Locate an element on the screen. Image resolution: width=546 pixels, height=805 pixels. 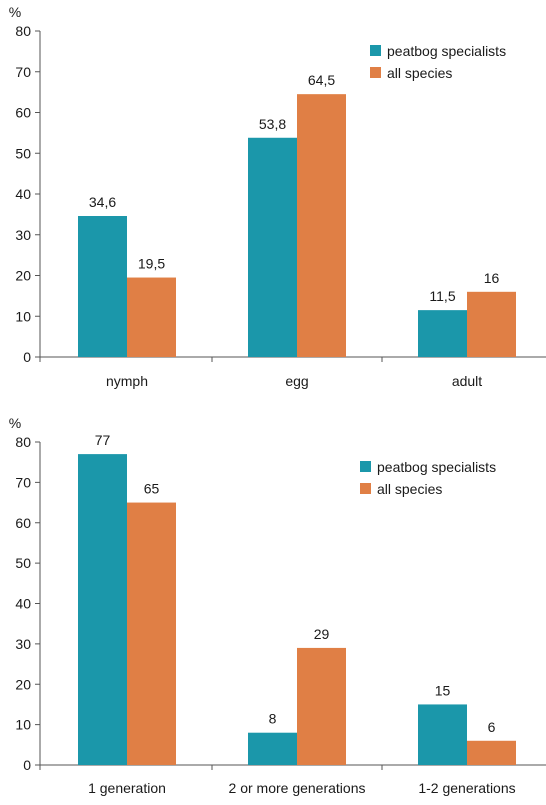
bar-value-label: 8 is located at coordinates (273, 719).